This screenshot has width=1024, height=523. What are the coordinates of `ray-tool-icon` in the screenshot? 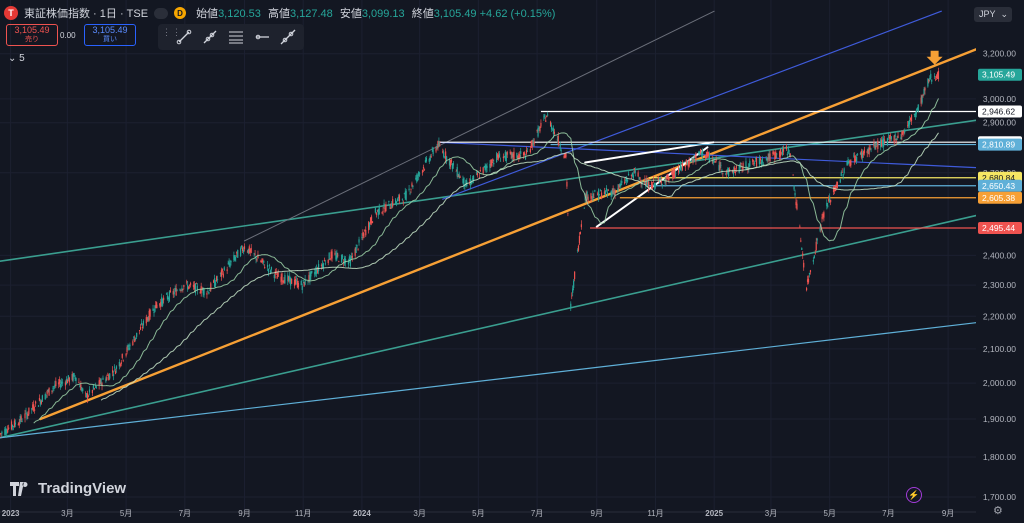 It's located at (210, 37).